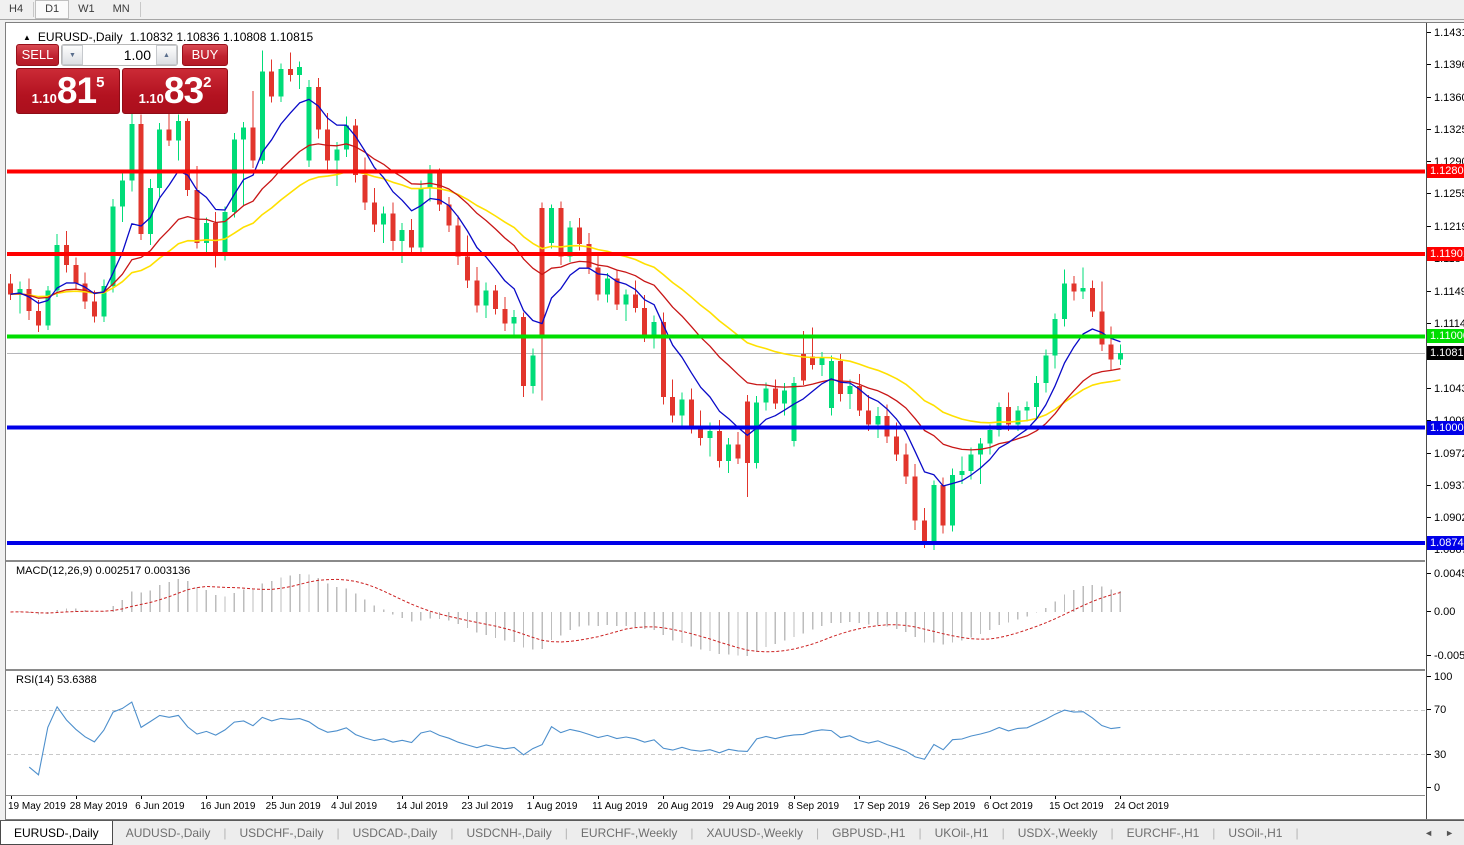  Describe the element at coordinates (293, 806) in the screenshot. I see `date-tick-label: 25 Jun 2019` at that location.